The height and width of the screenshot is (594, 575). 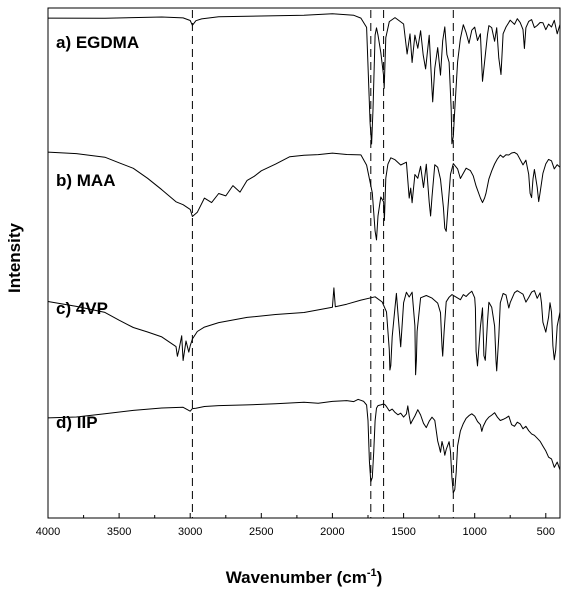 What do you see at coordinates (190, 532) in the screenshot?
I see `x-tick-label-3000: 3000` at bounding box center [190, 532].